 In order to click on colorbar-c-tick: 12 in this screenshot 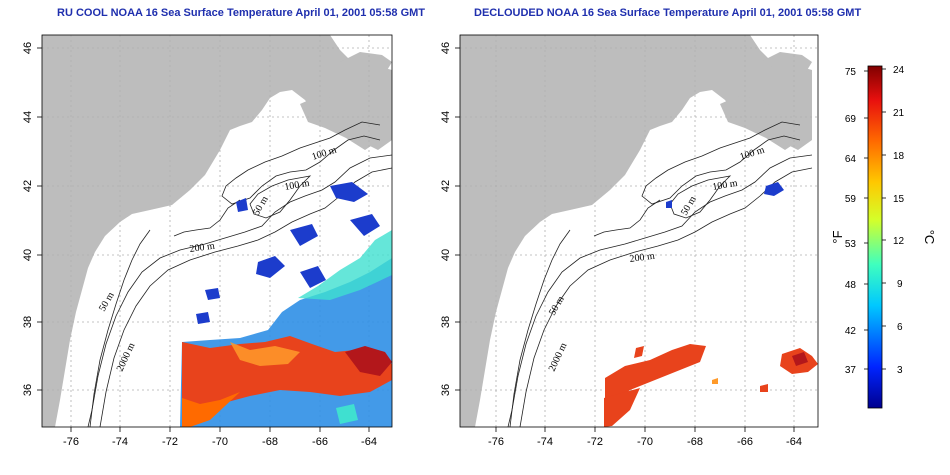, I will do `click(899, 241)`.